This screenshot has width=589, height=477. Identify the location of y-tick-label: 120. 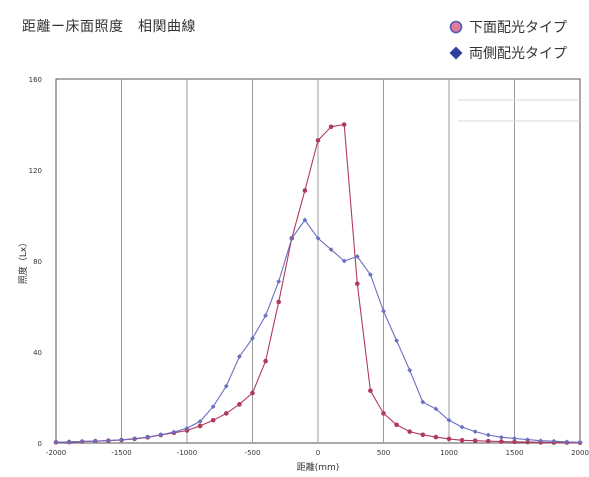
(35, 171).